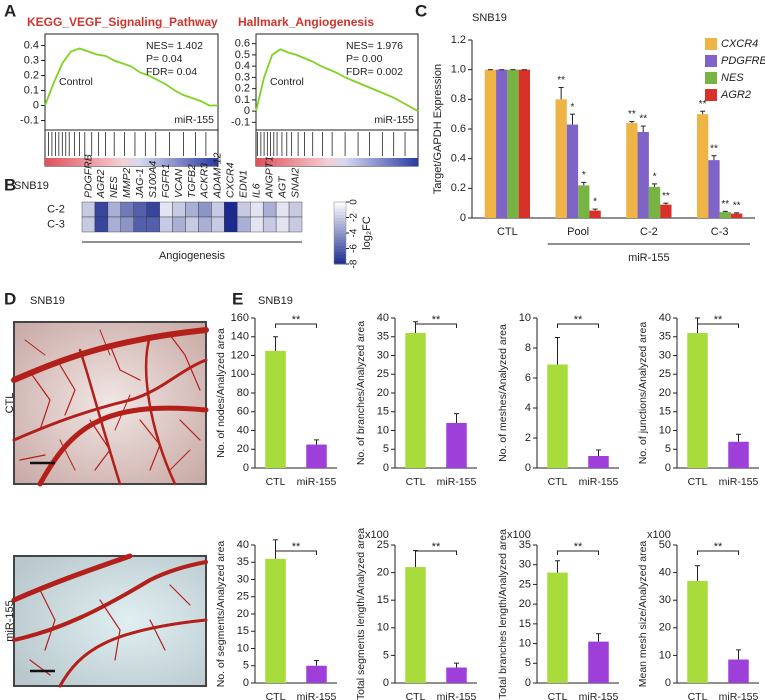 The width and height of the screenshot is (765, 700). I want to click on column-label: ADAM-12, so click(218, 175).